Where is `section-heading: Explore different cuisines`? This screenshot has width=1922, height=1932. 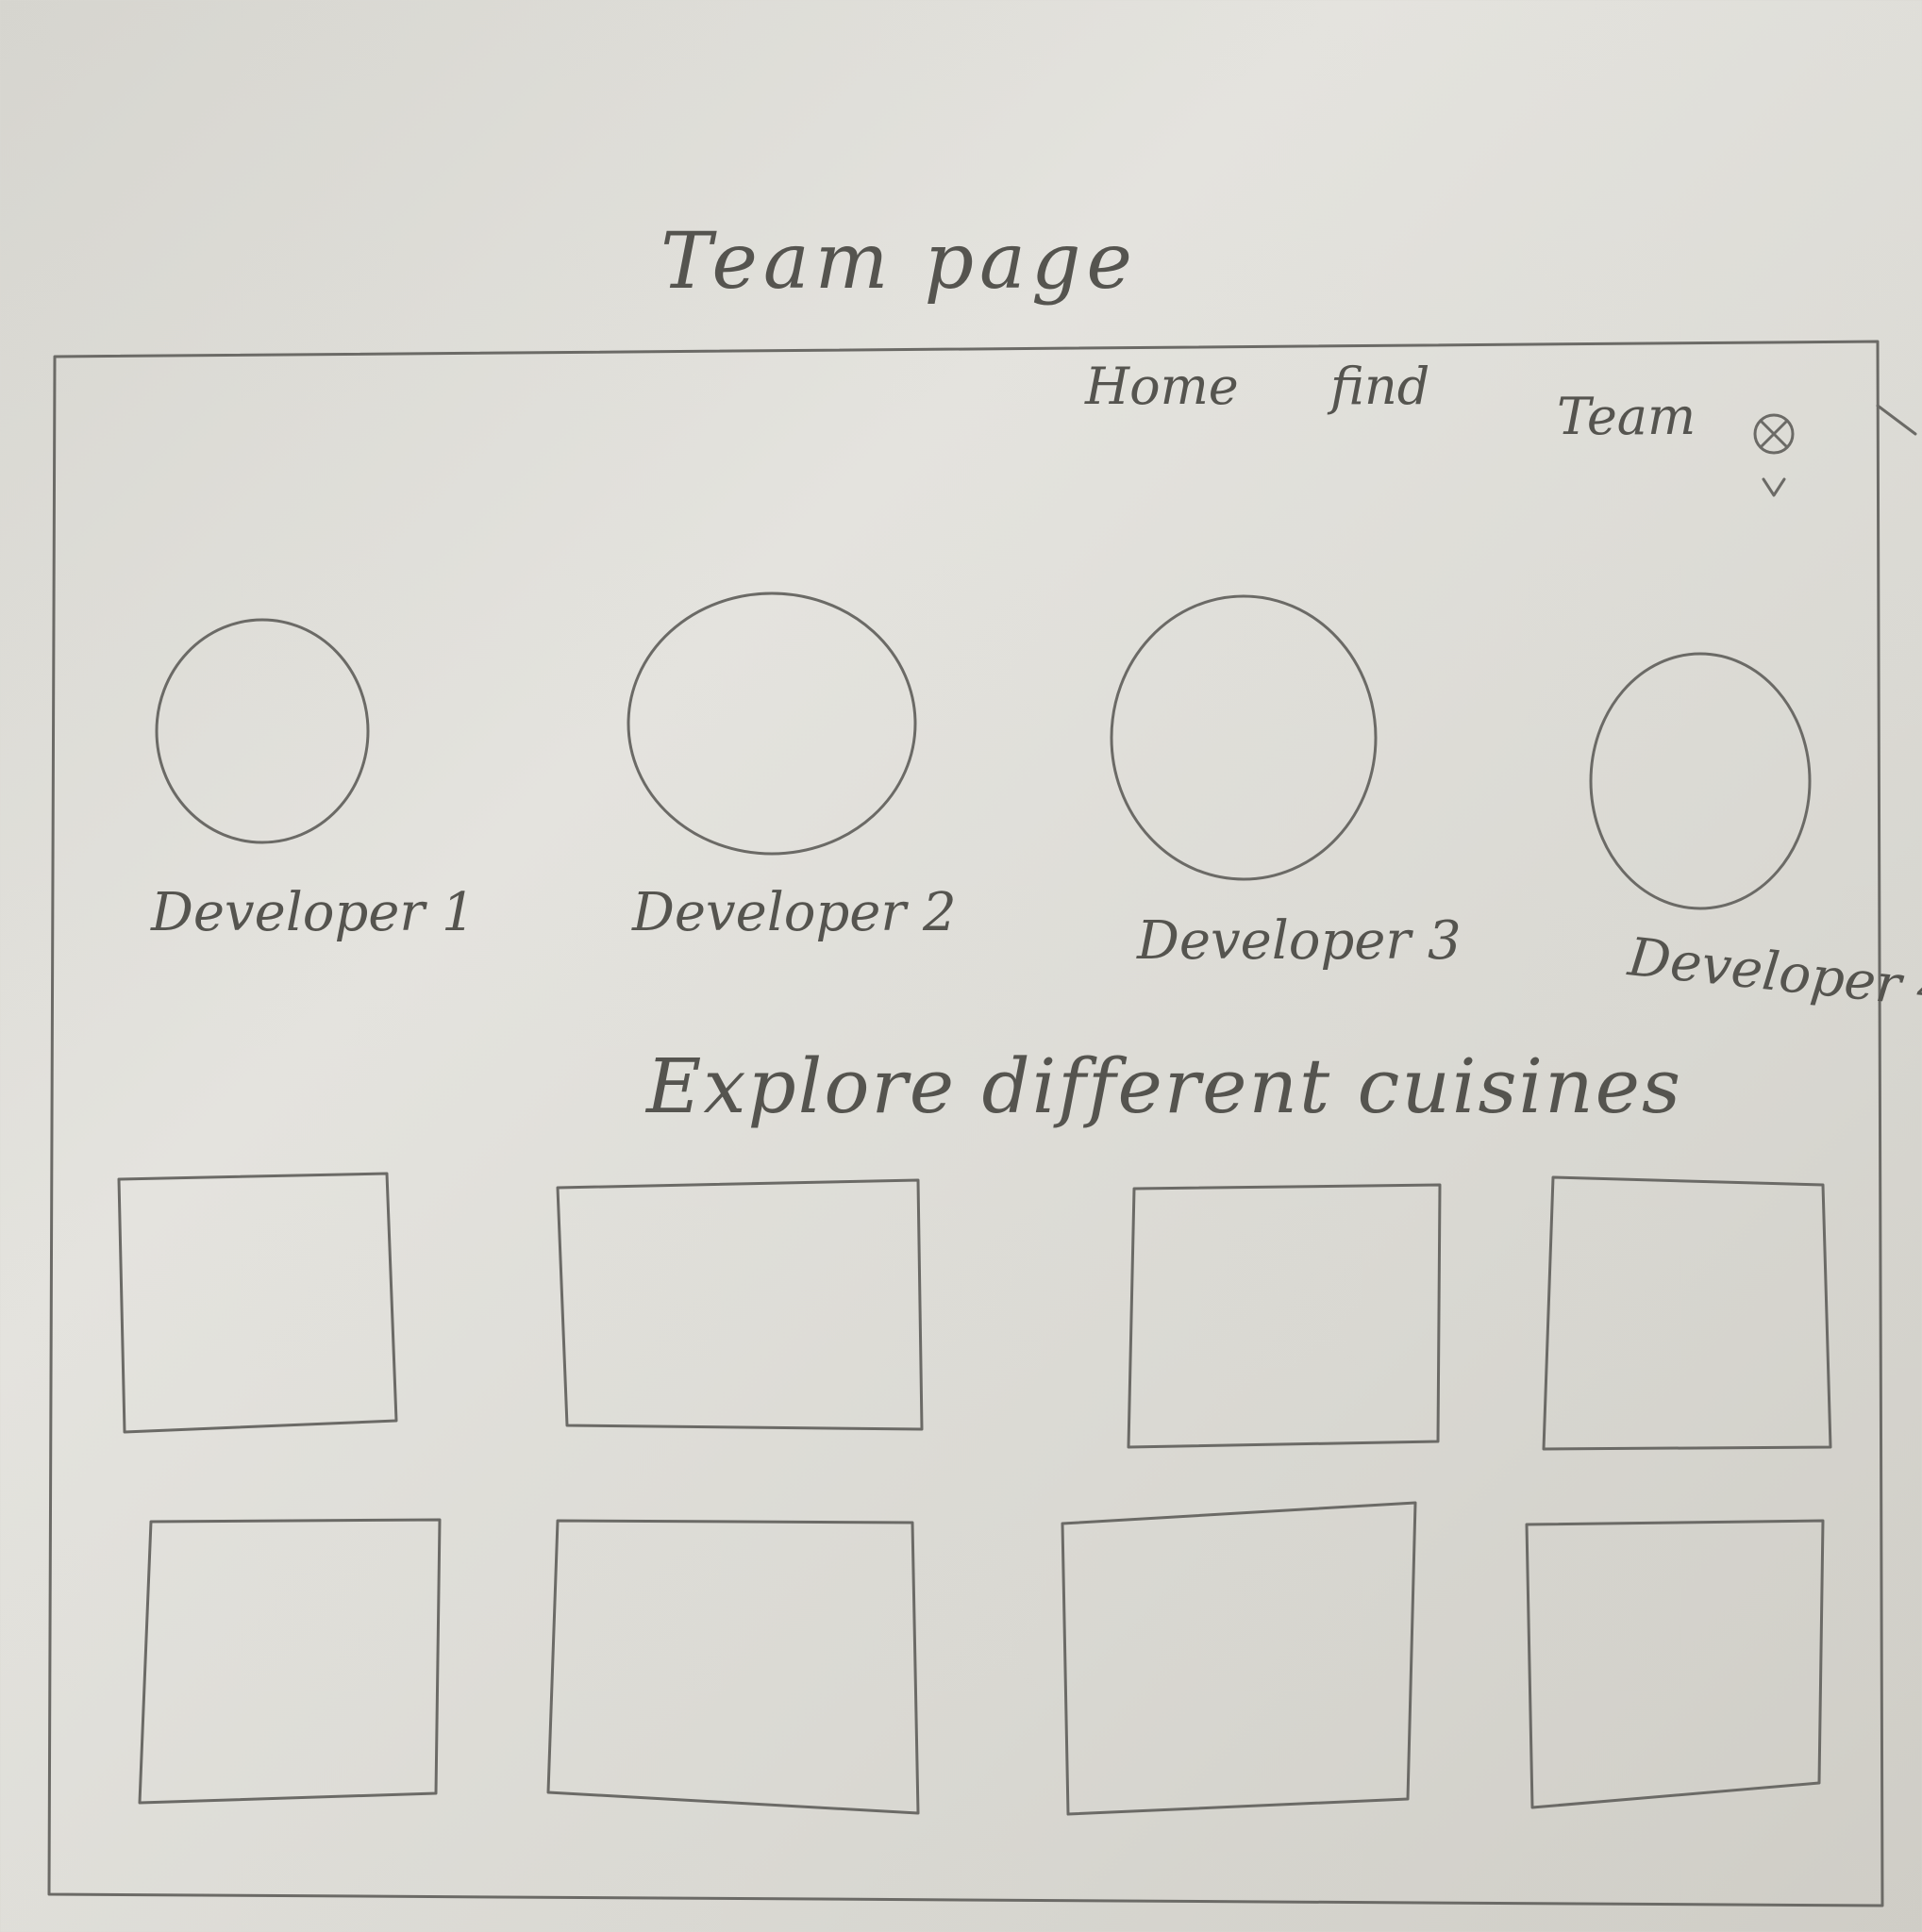 section-heading: Explore different cuisines is located at coordinates (1164, 1086).